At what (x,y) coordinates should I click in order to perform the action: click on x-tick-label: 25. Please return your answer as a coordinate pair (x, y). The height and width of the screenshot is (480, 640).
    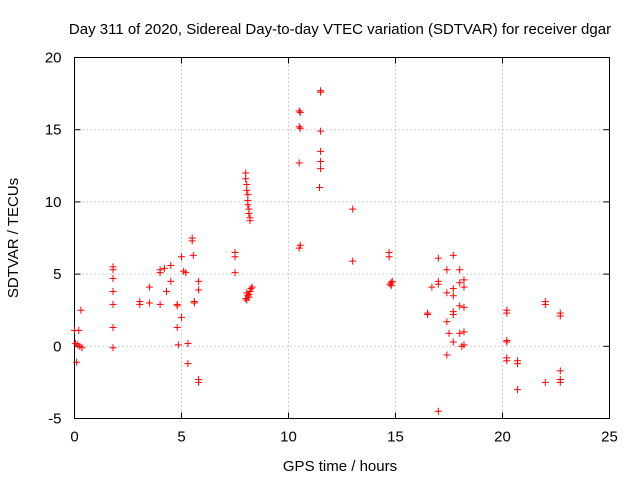
    Looking at the image, I should click on (609, 437).